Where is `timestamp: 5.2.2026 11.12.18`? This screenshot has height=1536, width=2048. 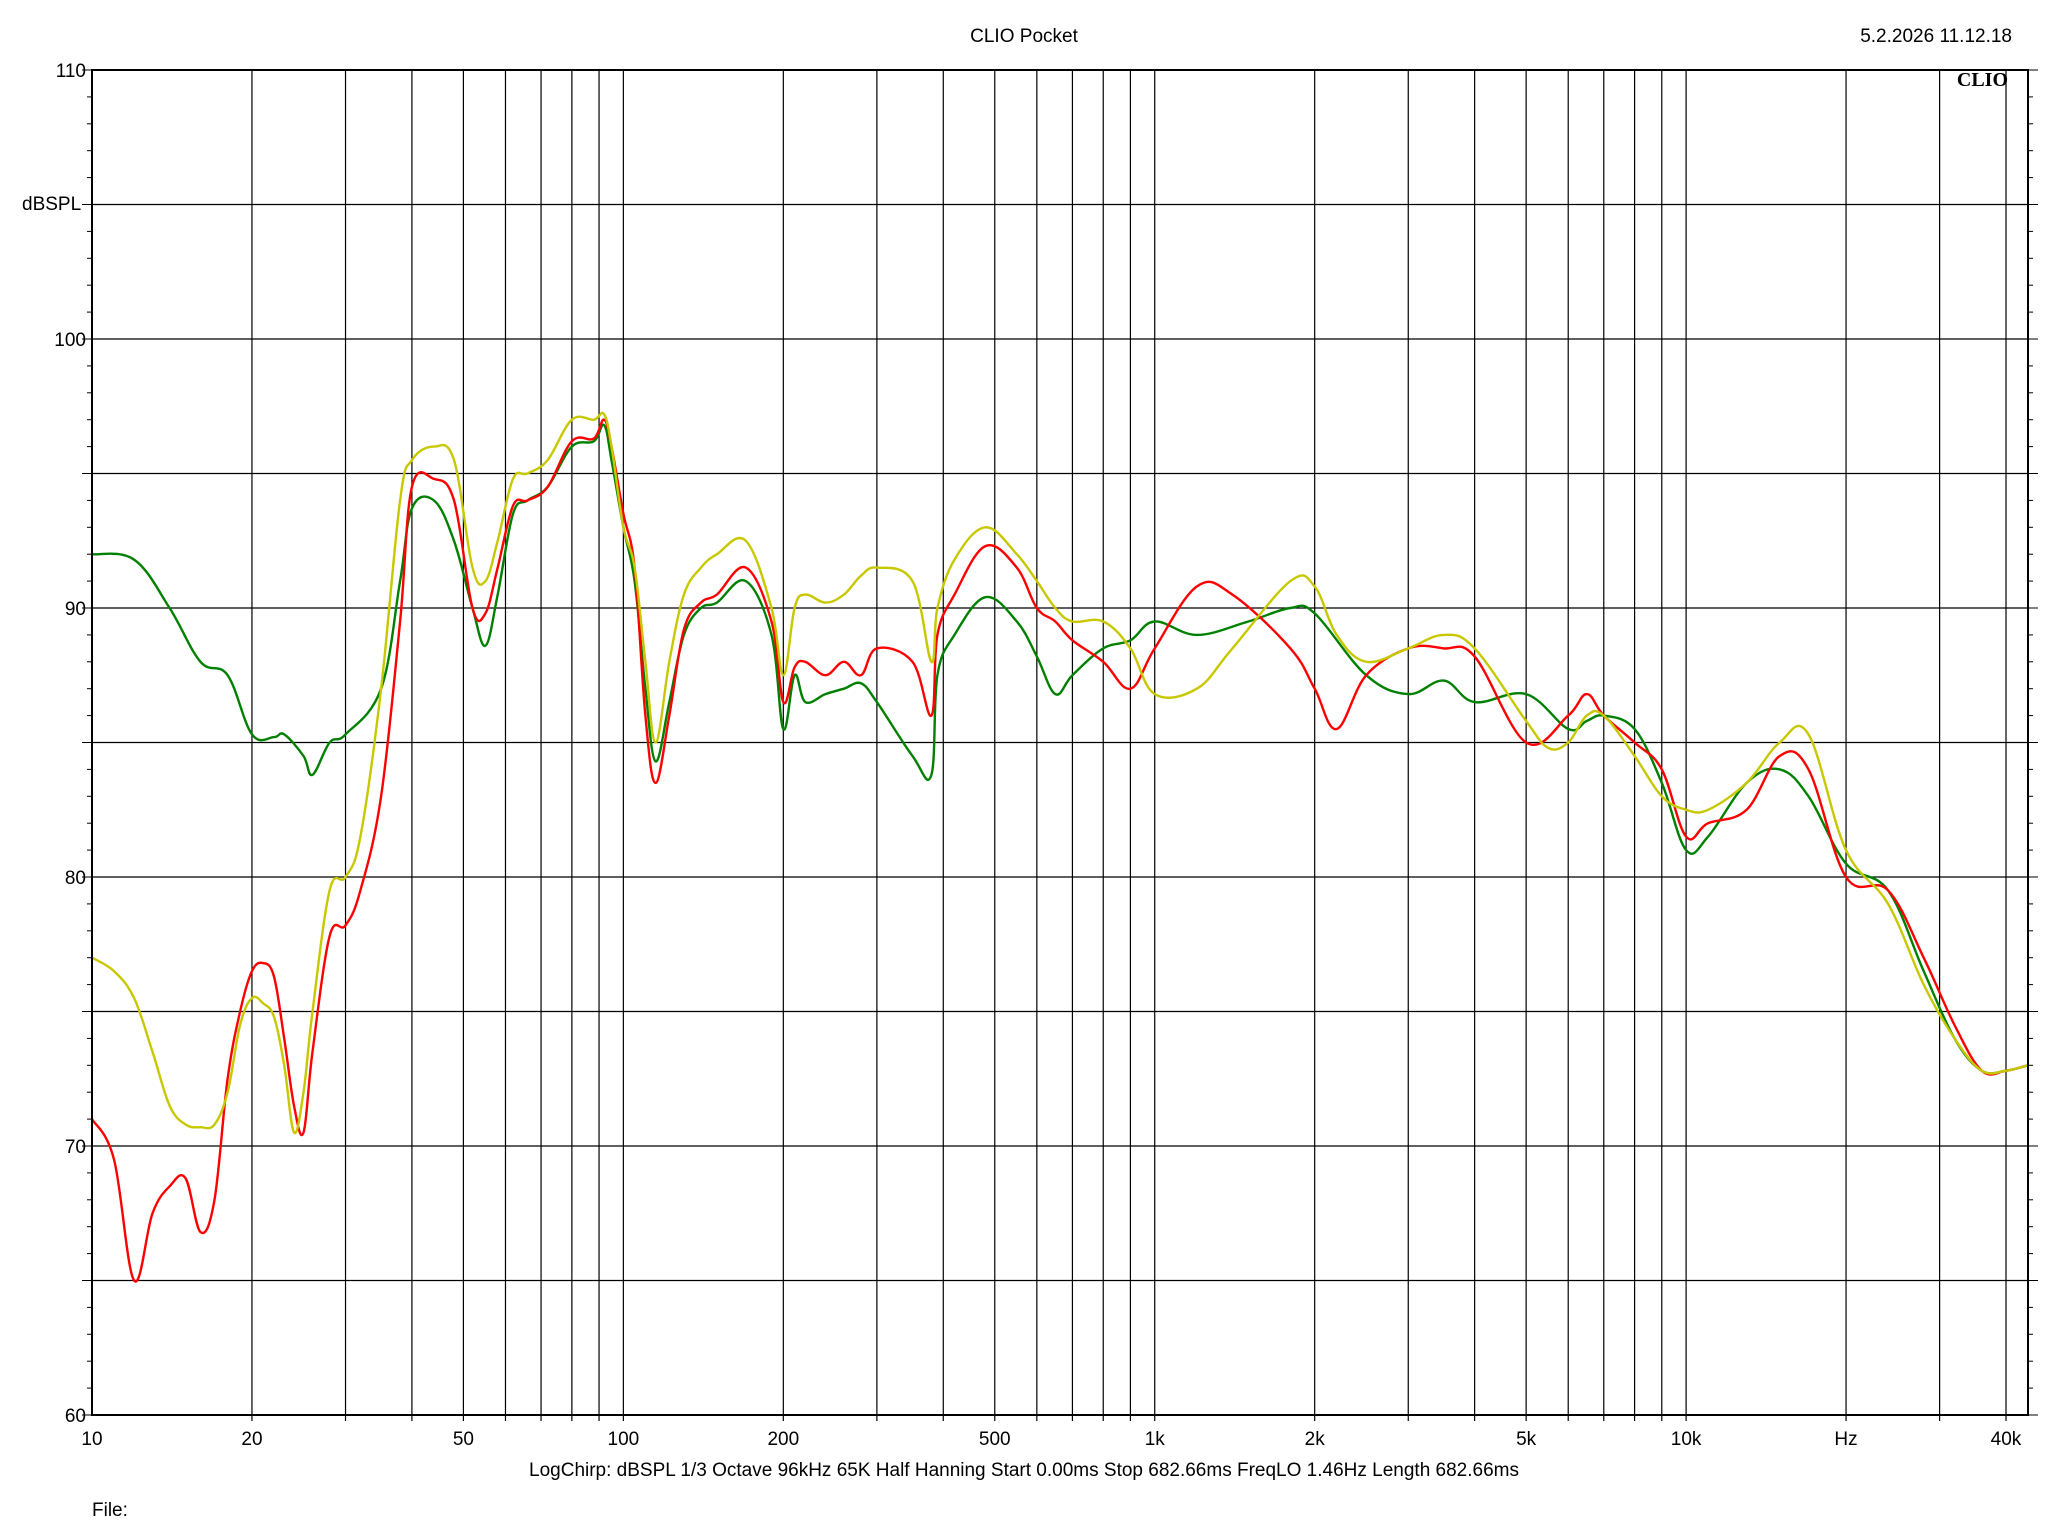
timestamp: 5.2.2026 11.12.18 is located at coordinates (1936, 36).